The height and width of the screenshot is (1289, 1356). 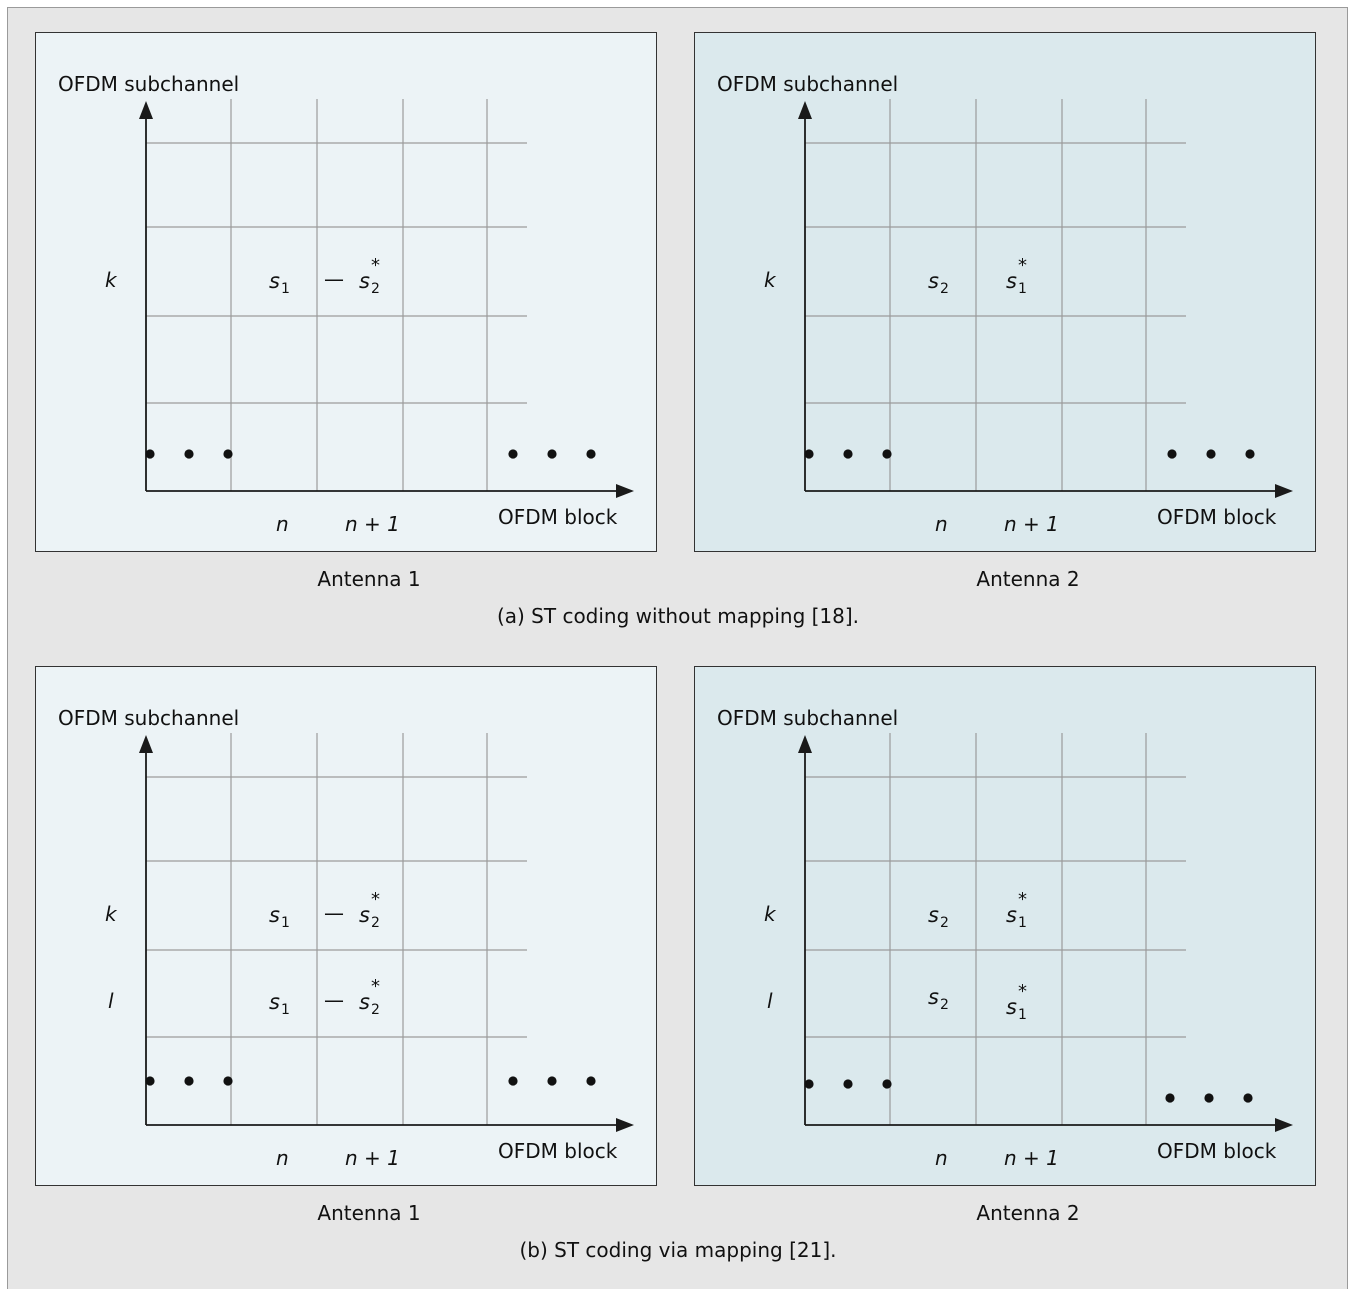 I want to click on symbol-s2-l: s2, so click(x=938, y=999).